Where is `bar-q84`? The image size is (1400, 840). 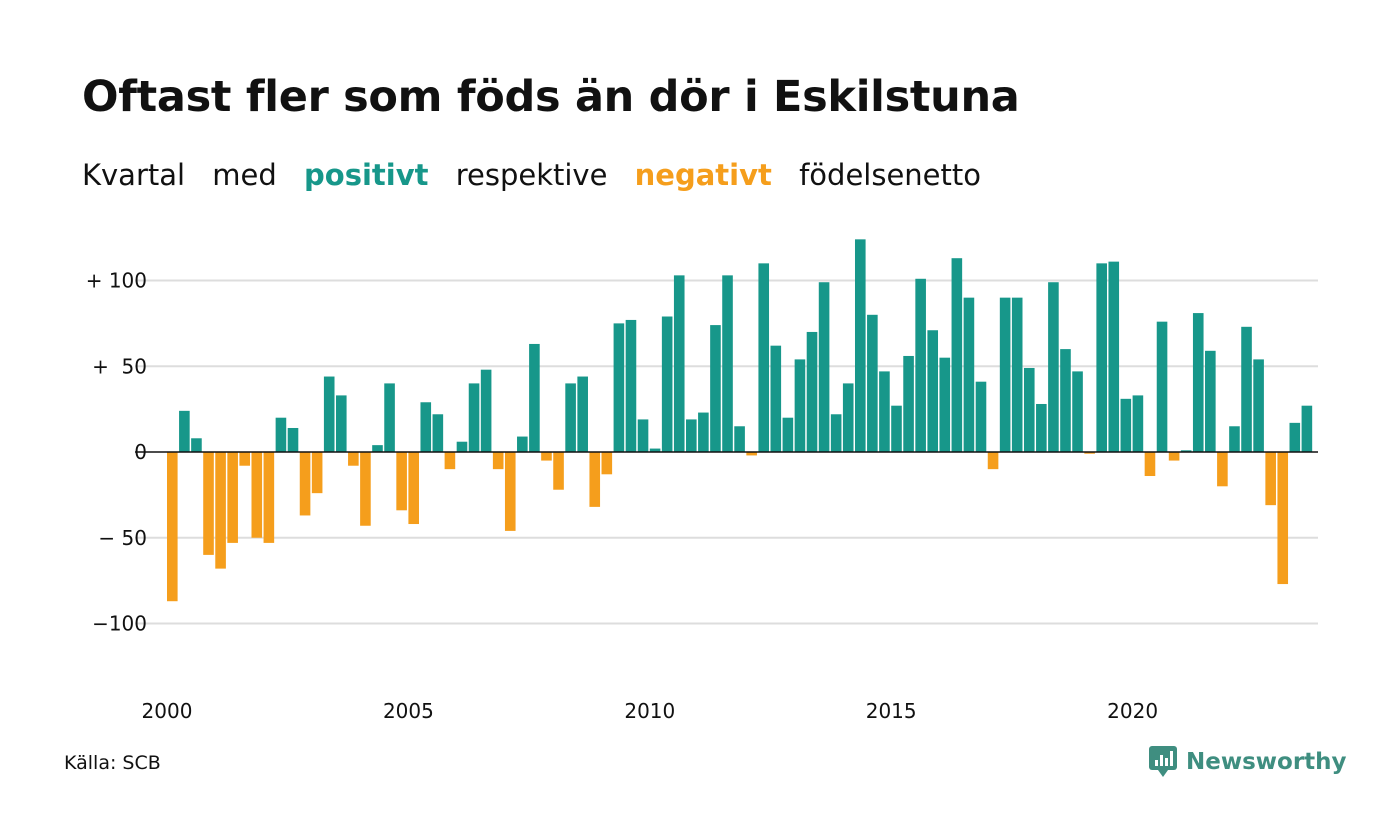
bar-q84 is located at coordinates (1174, 456).